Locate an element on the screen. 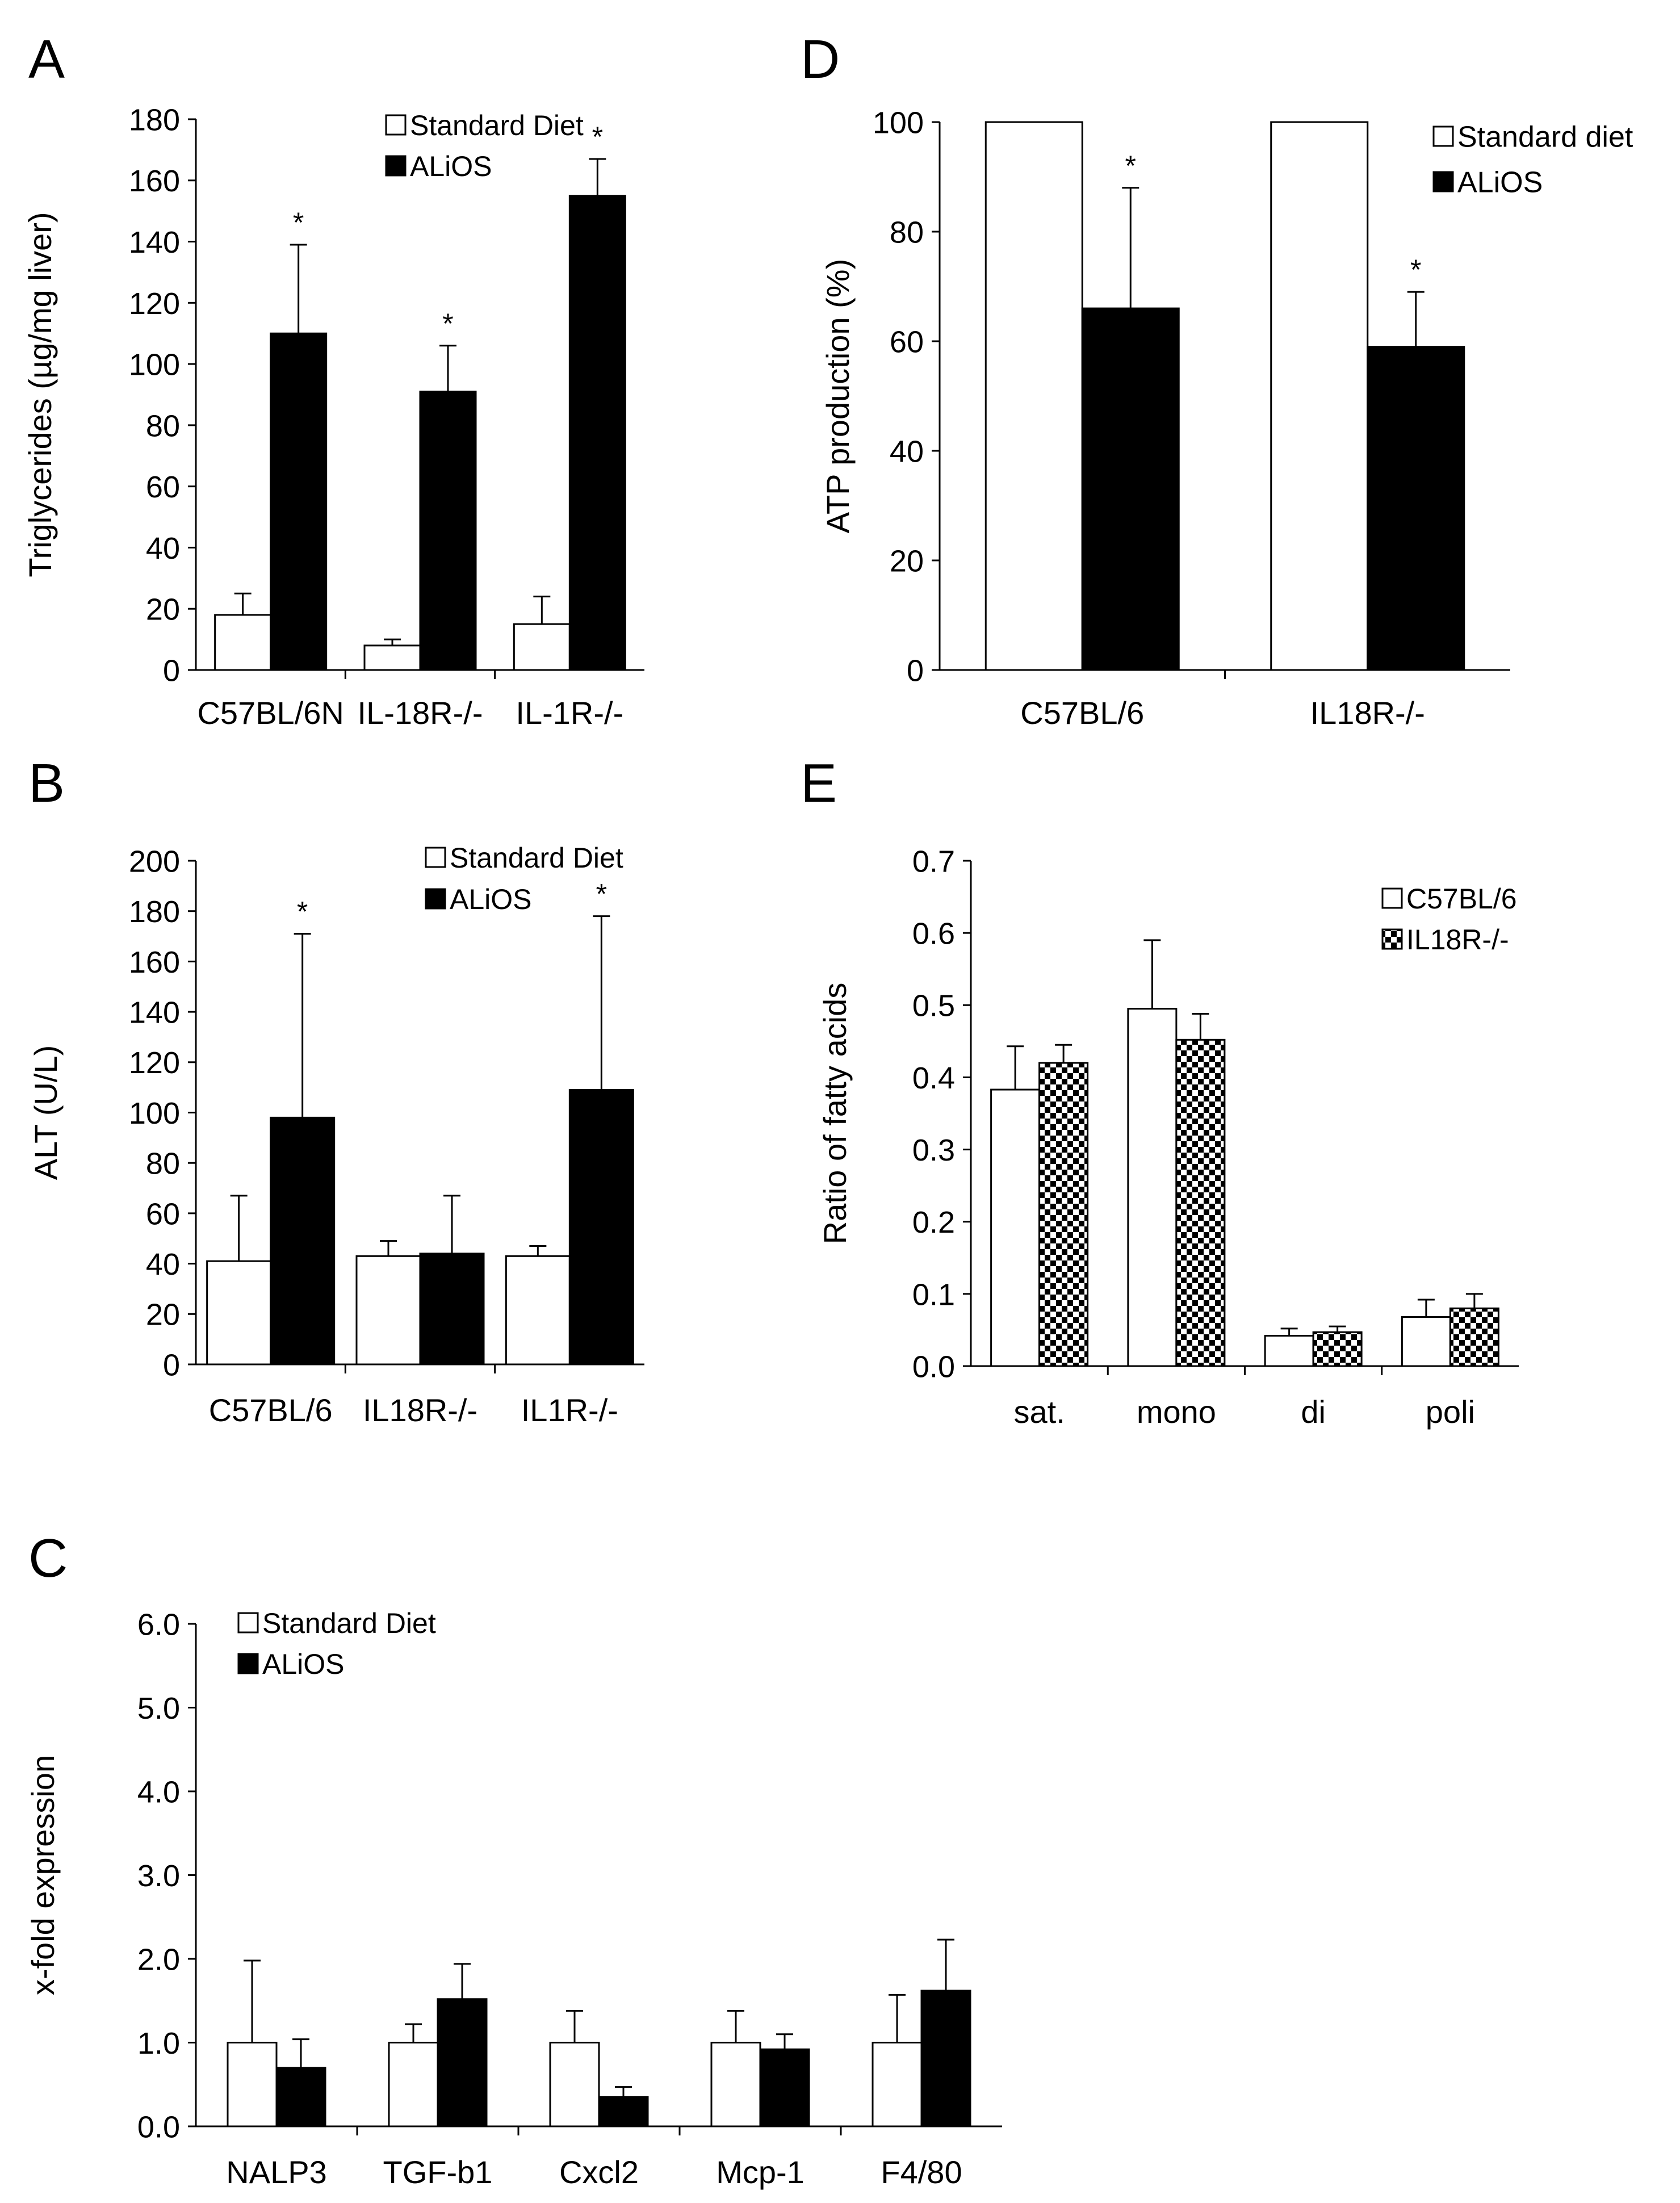  y-axis-label: Triglycerides (µg/mg liver) is located at coordinates (40, 394).